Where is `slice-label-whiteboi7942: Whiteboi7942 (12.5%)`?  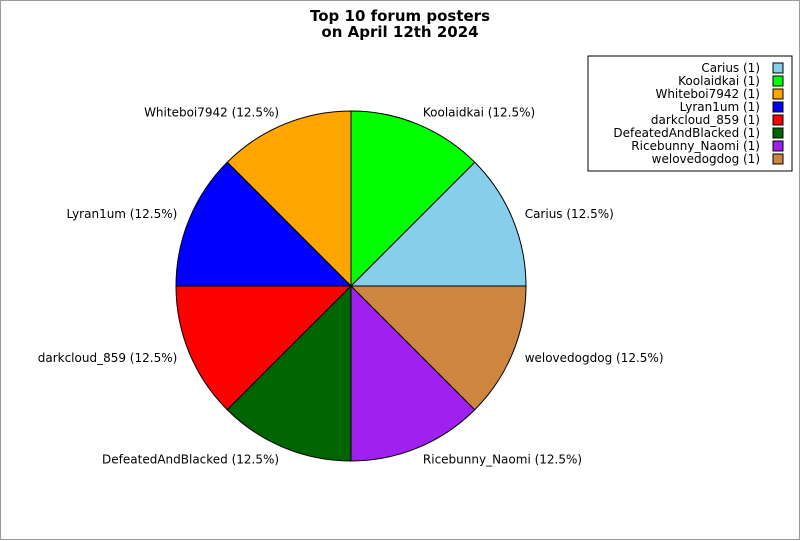 slice-label-whiteboi7942: Whiteboi7942 (12.5%) is located at coordinates (211, 112).